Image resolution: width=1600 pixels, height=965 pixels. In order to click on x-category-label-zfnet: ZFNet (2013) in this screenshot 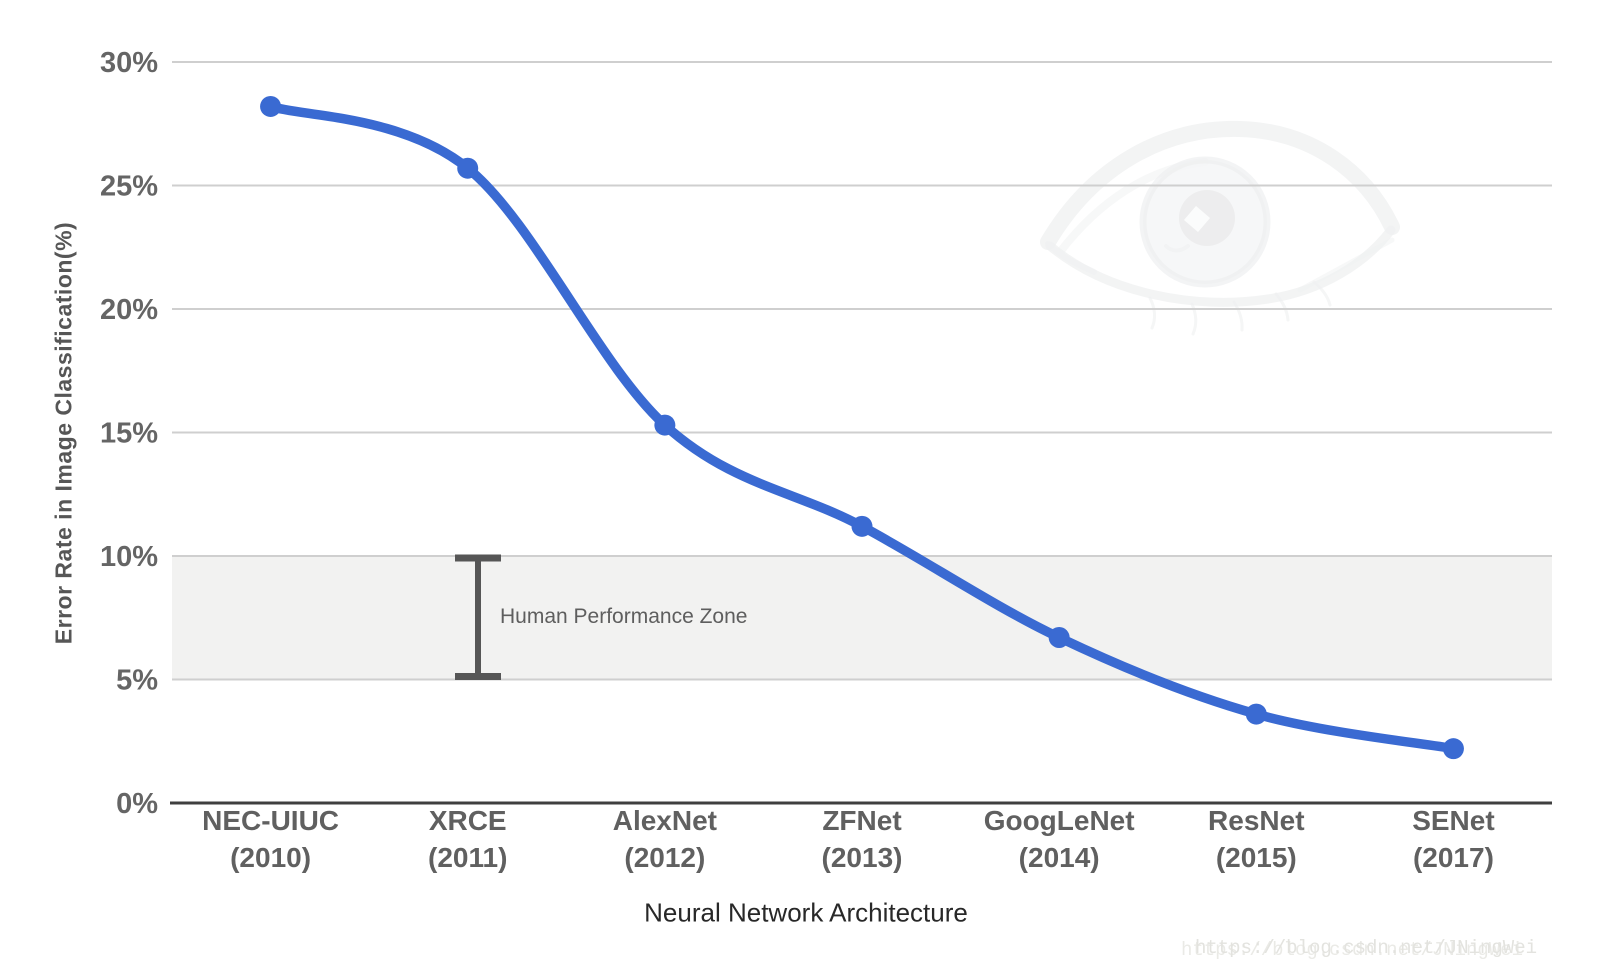, I will do `click(862, 839)`.